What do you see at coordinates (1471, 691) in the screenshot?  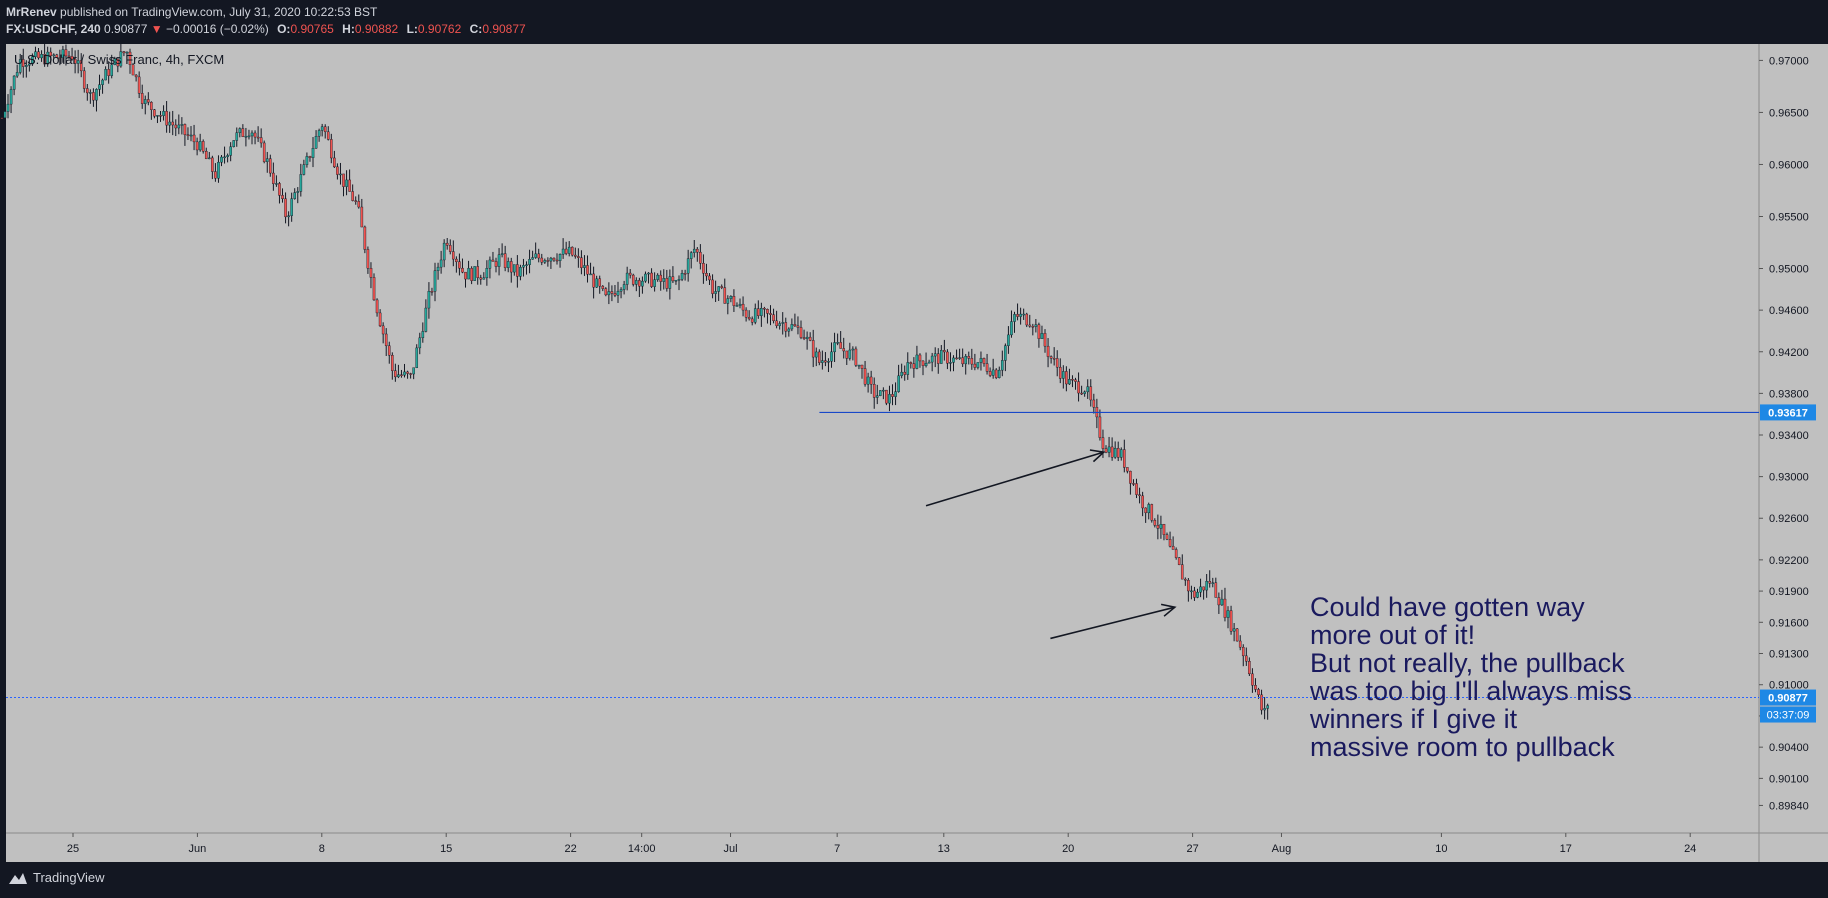 I see `annotation-line: was too big I'll always miss` at bounding box center [1471, 691].